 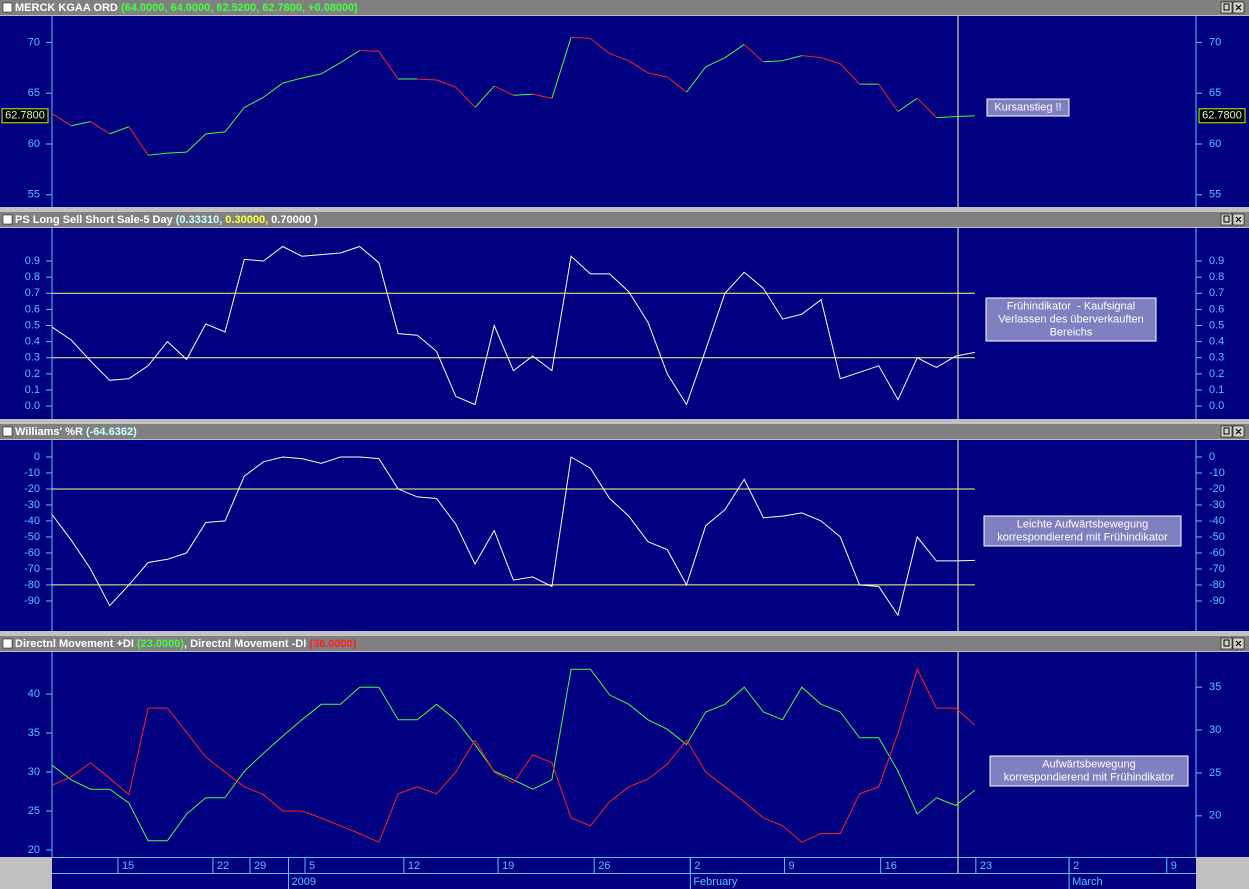 What do you see at coordinates (1087, 882) in the screenshot?
I see `month-label: March` at bounding box center [1087, 882].